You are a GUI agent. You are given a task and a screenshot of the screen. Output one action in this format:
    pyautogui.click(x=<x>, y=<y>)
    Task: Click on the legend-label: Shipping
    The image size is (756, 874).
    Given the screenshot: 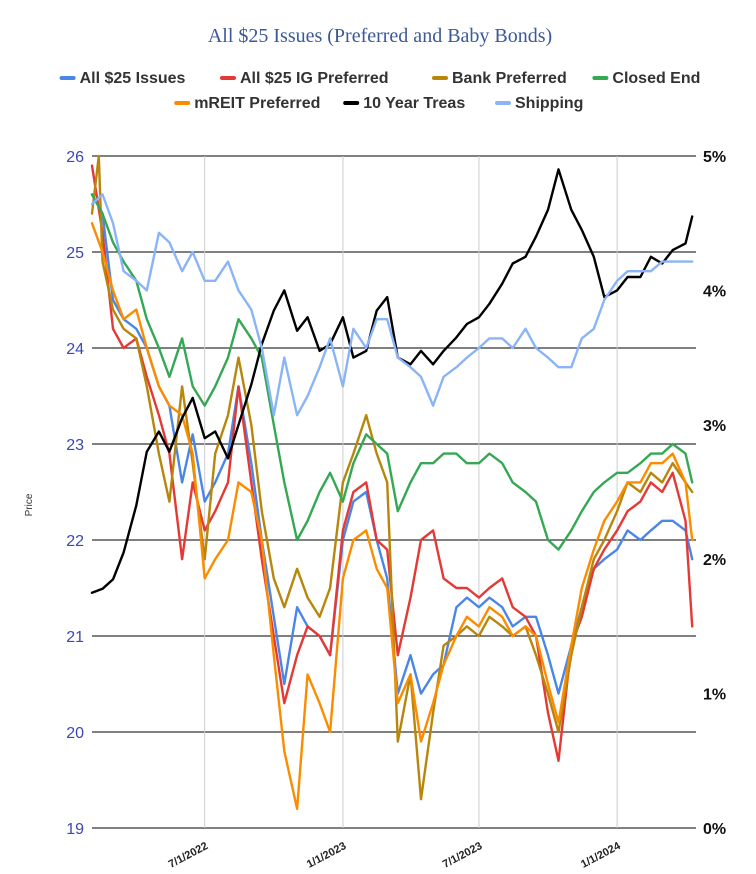 What is the action you would take?
    pyautogui.click(x=549, y=103)
    